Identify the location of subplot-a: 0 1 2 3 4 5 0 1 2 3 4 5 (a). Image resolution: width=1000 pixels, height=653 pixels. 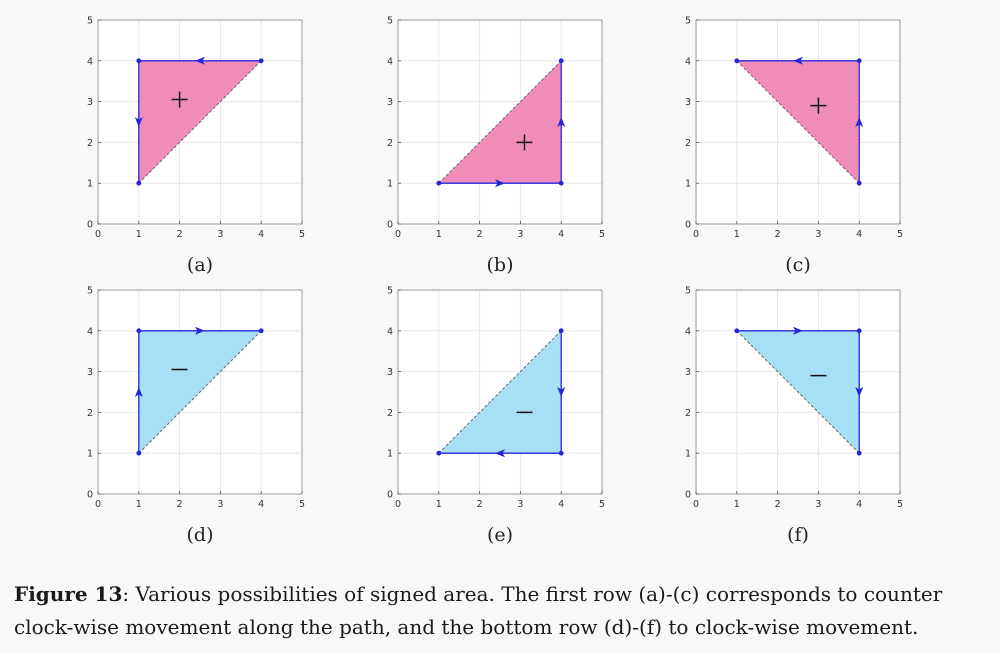
(230, 147).